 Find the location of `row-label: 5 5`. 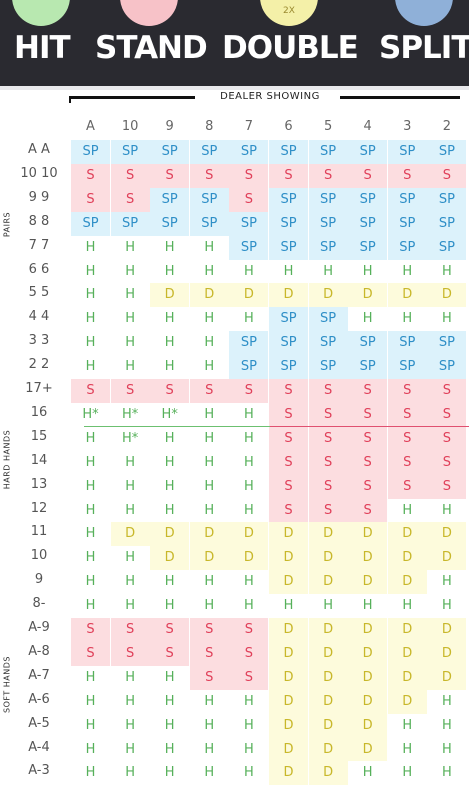

row-label: 5 5 is located at coordinates (39, 293).